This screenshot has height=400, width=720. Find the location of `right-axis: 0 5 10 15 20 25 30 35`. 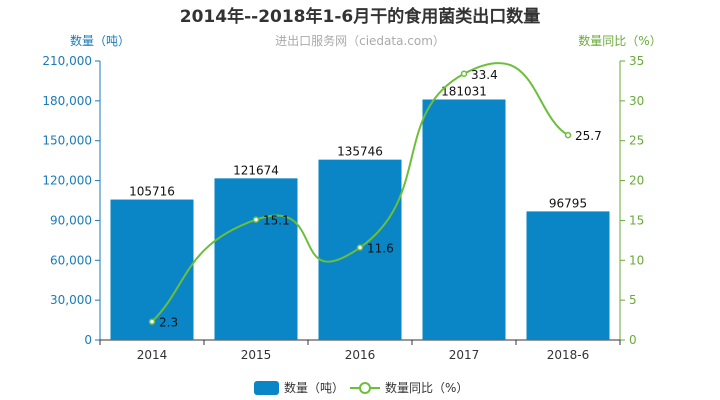

right-axis: 0 5 10 15 20 25 30 35 is located at coordinates (631, 200).